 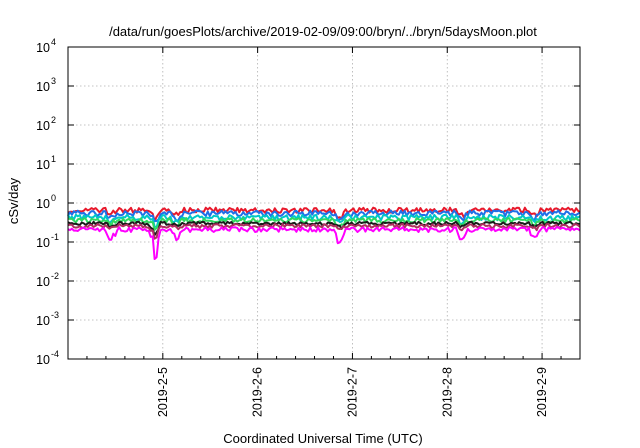 I want to click on x-tick-label: 2019-2-9, so click(x=542, y=392).